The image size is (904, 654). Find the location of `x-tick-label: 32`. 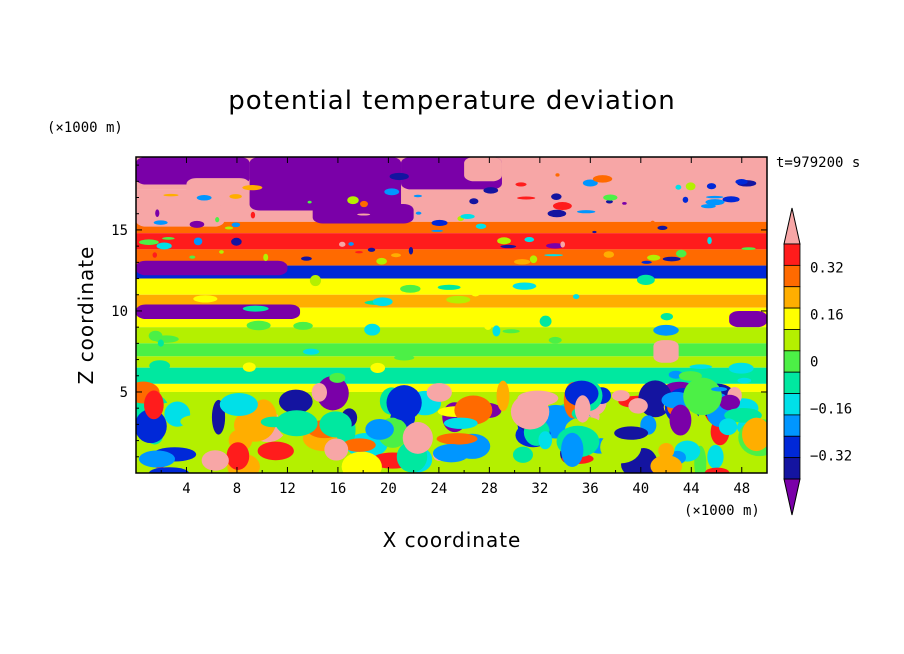

x-tick-label: 32 is located at coordinates (539, 489).